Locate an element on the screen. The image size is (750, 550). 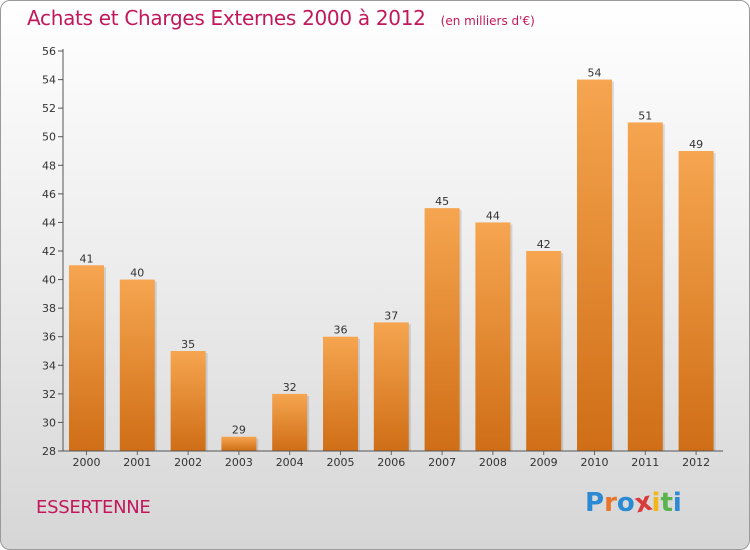
x-tick-label-2008: 2008 is located at coordinates (493, 462).